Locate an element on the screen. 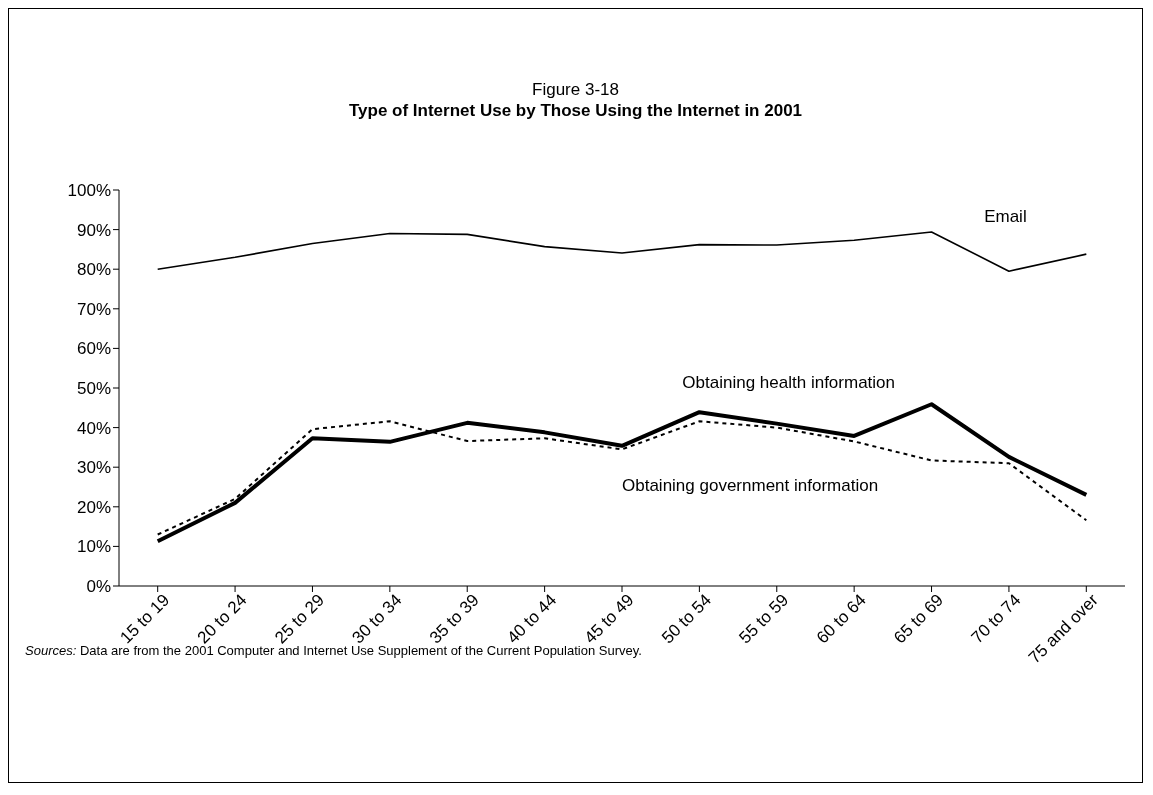  y-tick-label: 100% is located at coordinates (89, 191).